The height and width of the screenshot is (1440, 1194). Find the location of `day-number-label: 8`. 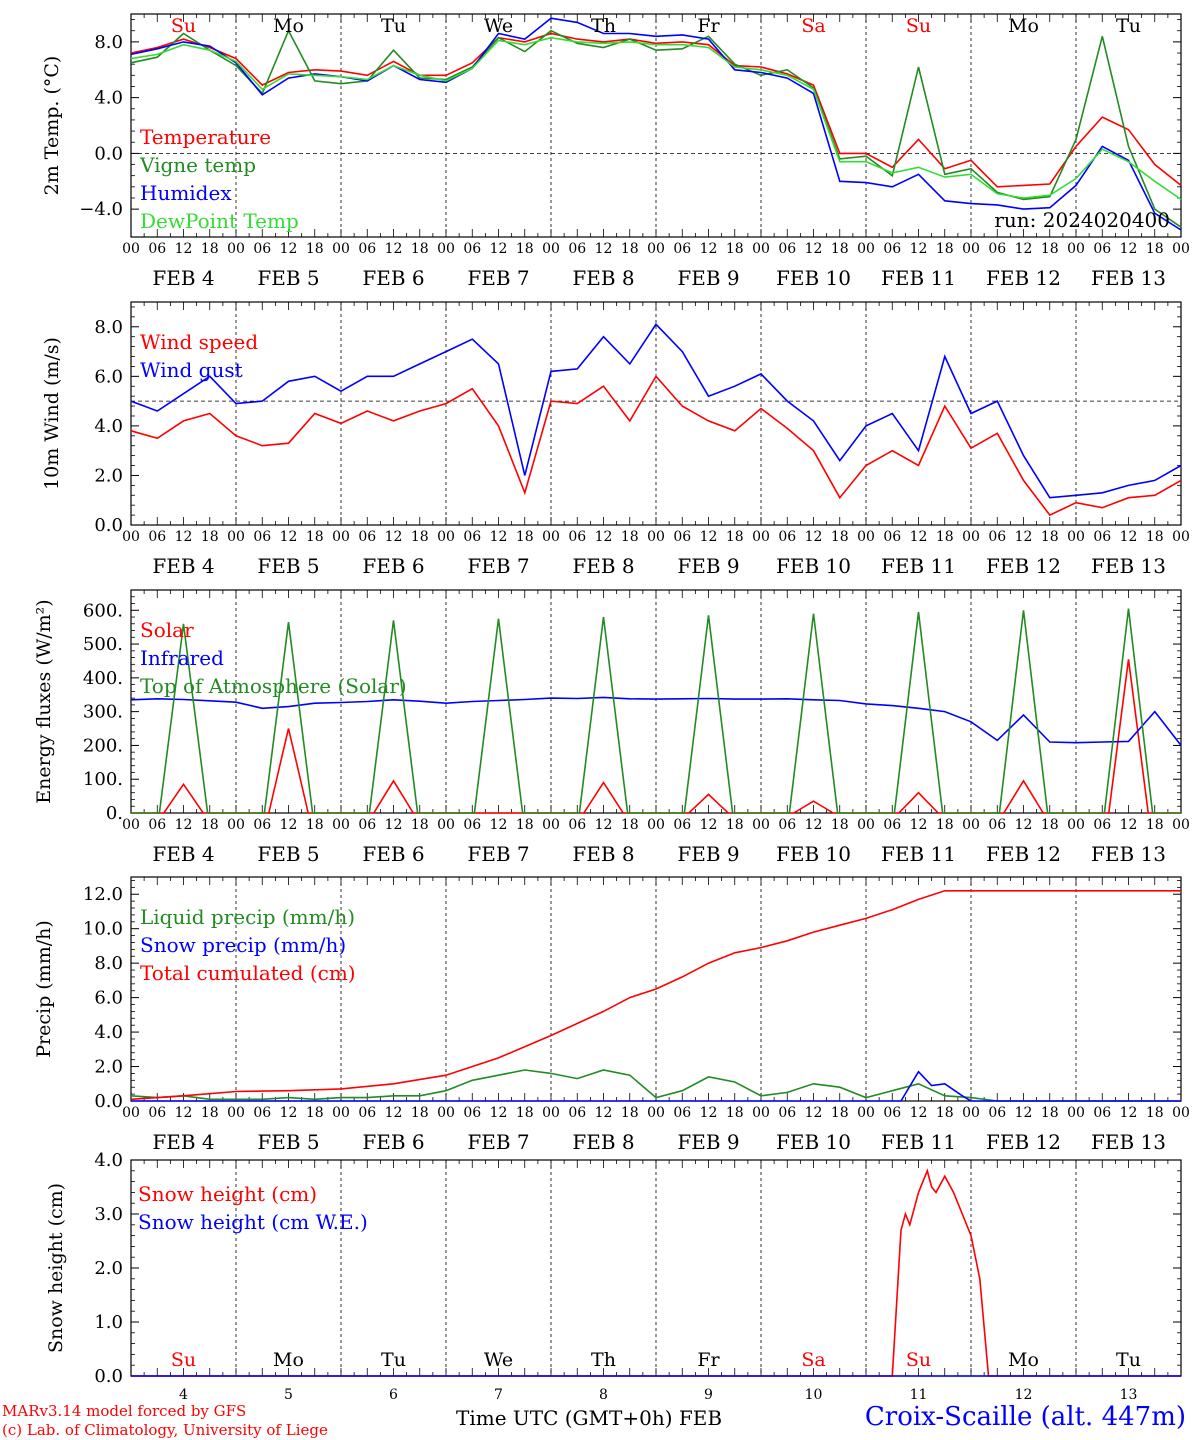

day-number-label: 8 is located at coordinates (603, 1395).